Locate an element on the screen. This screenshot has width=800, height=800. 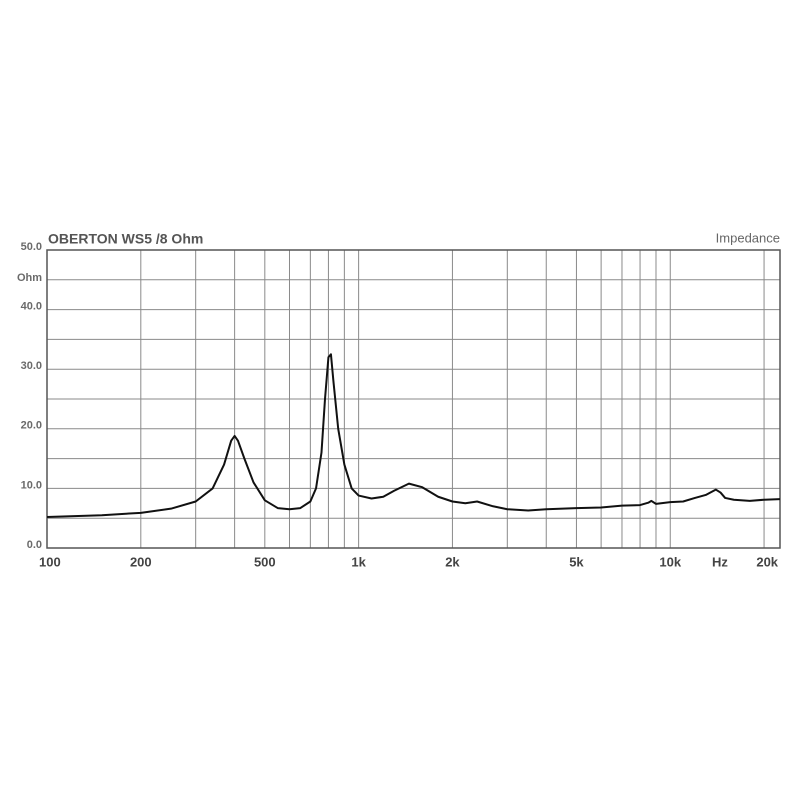
x-tick-label: 5k is located at coordinates (576, 561).